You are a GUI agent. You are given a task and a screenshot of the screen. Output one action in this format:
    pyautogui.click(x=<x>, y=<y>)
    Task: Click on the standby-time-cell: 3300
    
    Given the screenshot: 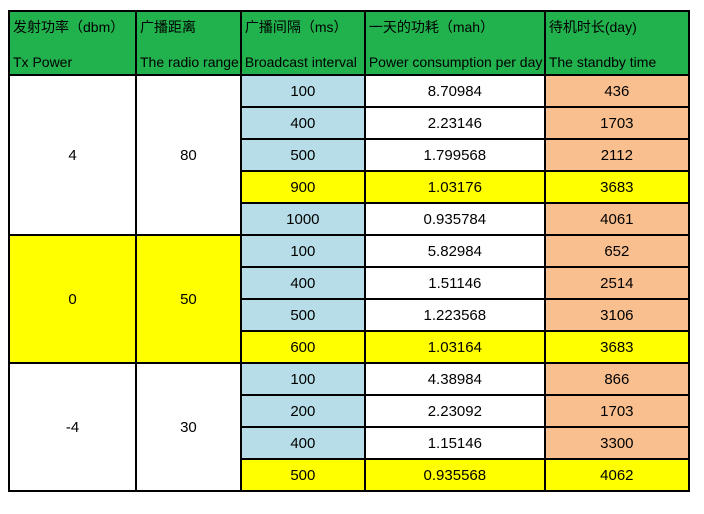 What is the action you would take?
    pyautogui.click(x=616, y=443)
    